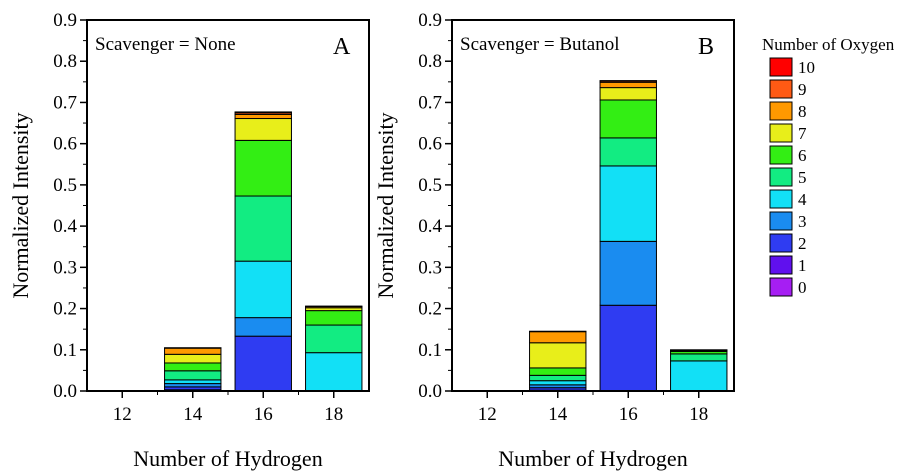 This screenshot has width=921, height=471. I want to click on panel-b-bars, so click(628, 236).